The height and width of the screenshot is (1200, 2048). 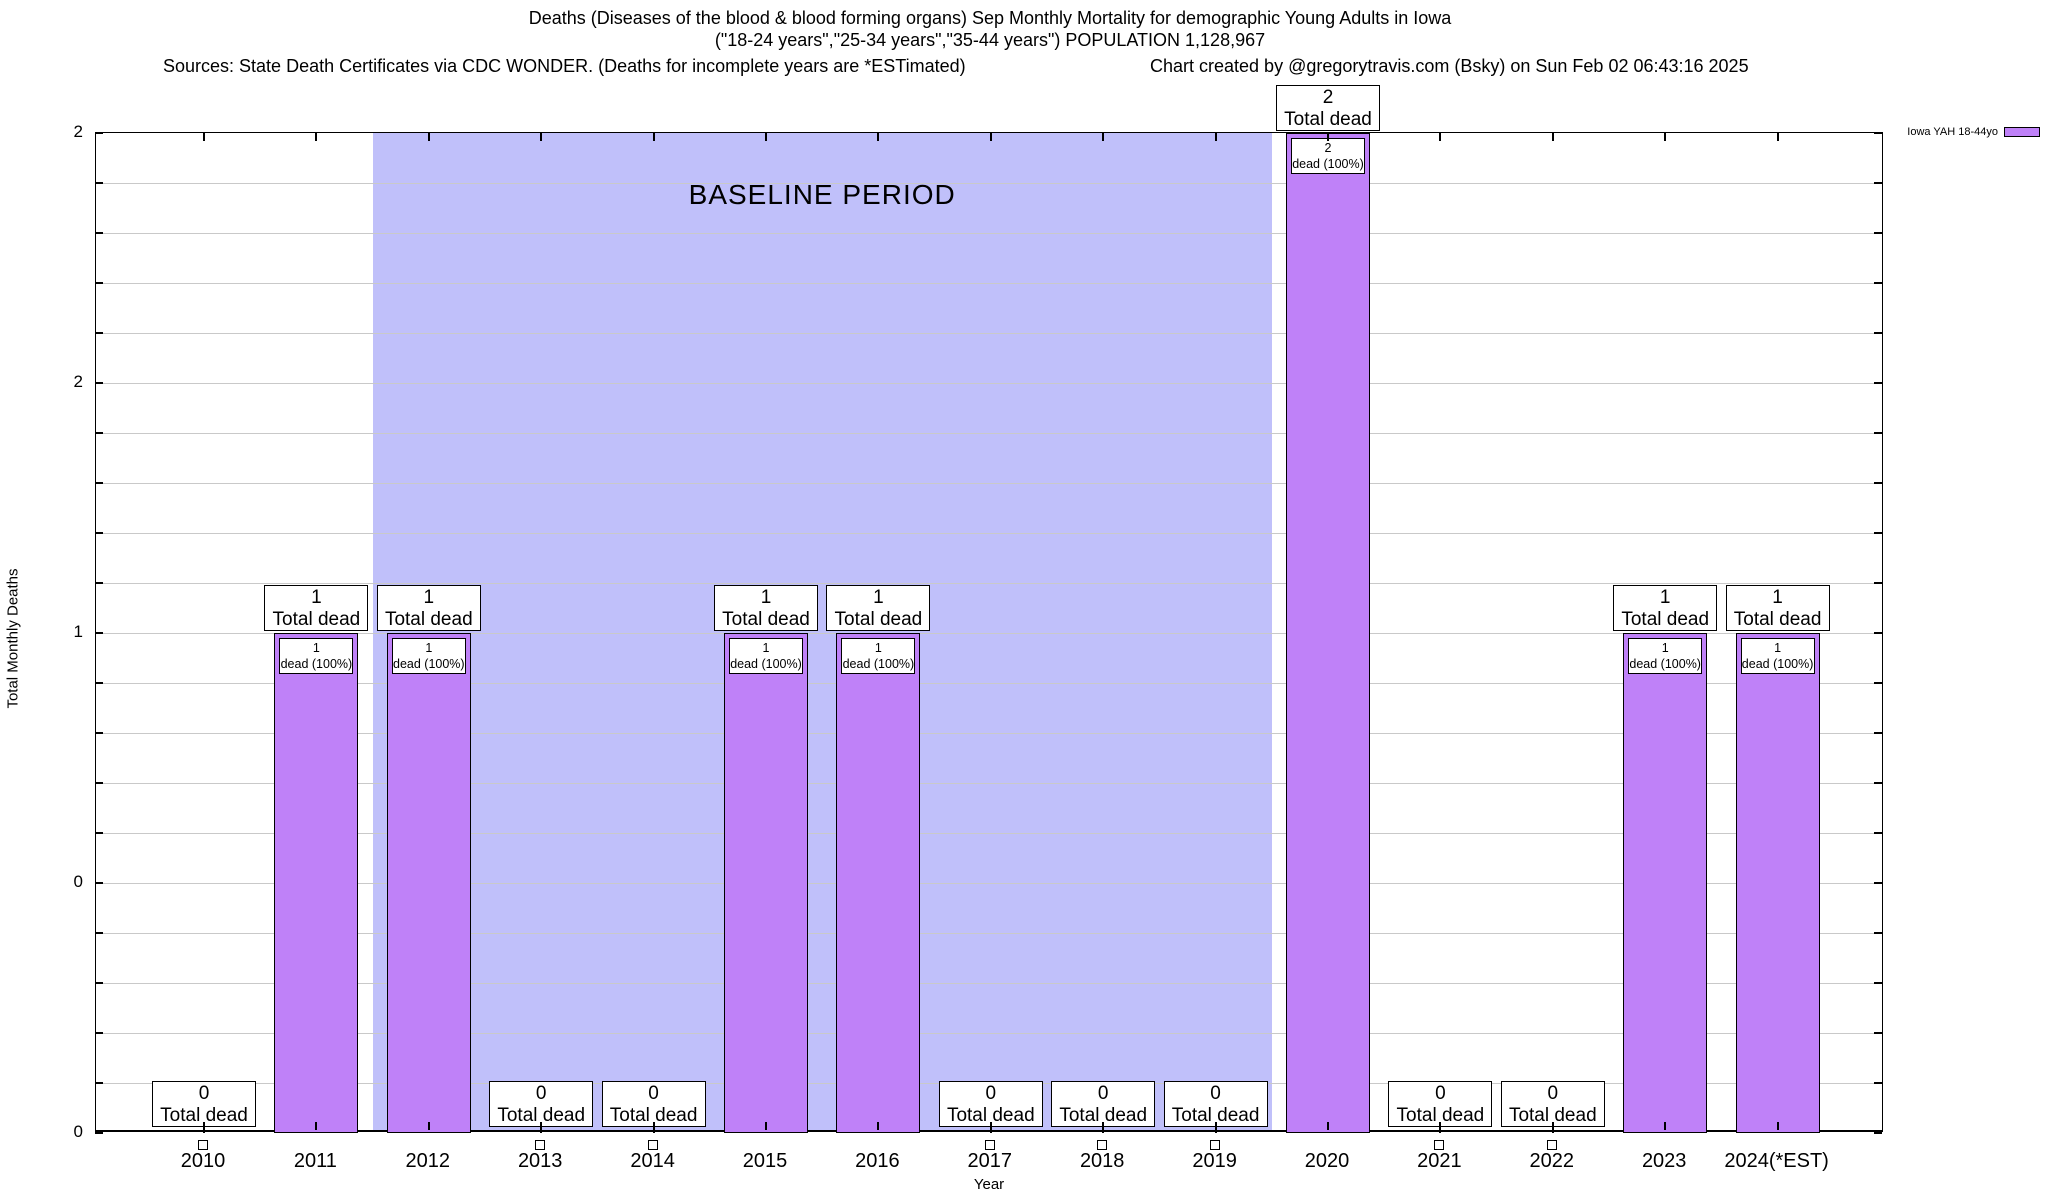 I want to click on x-tick-label: 2014, so click(x=652, y=1161).